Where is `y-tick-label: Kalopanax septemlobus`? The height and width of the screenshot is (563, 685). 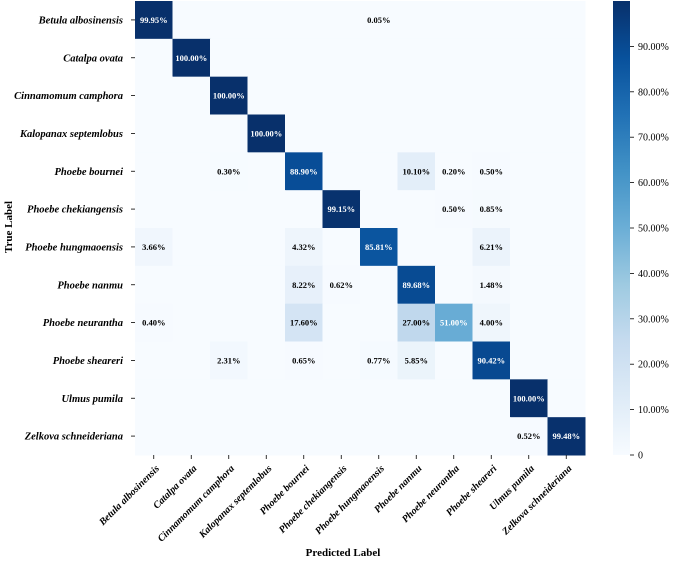 y-tick-label: Kalopanax septemlobus is located at coordinates (71, 134).